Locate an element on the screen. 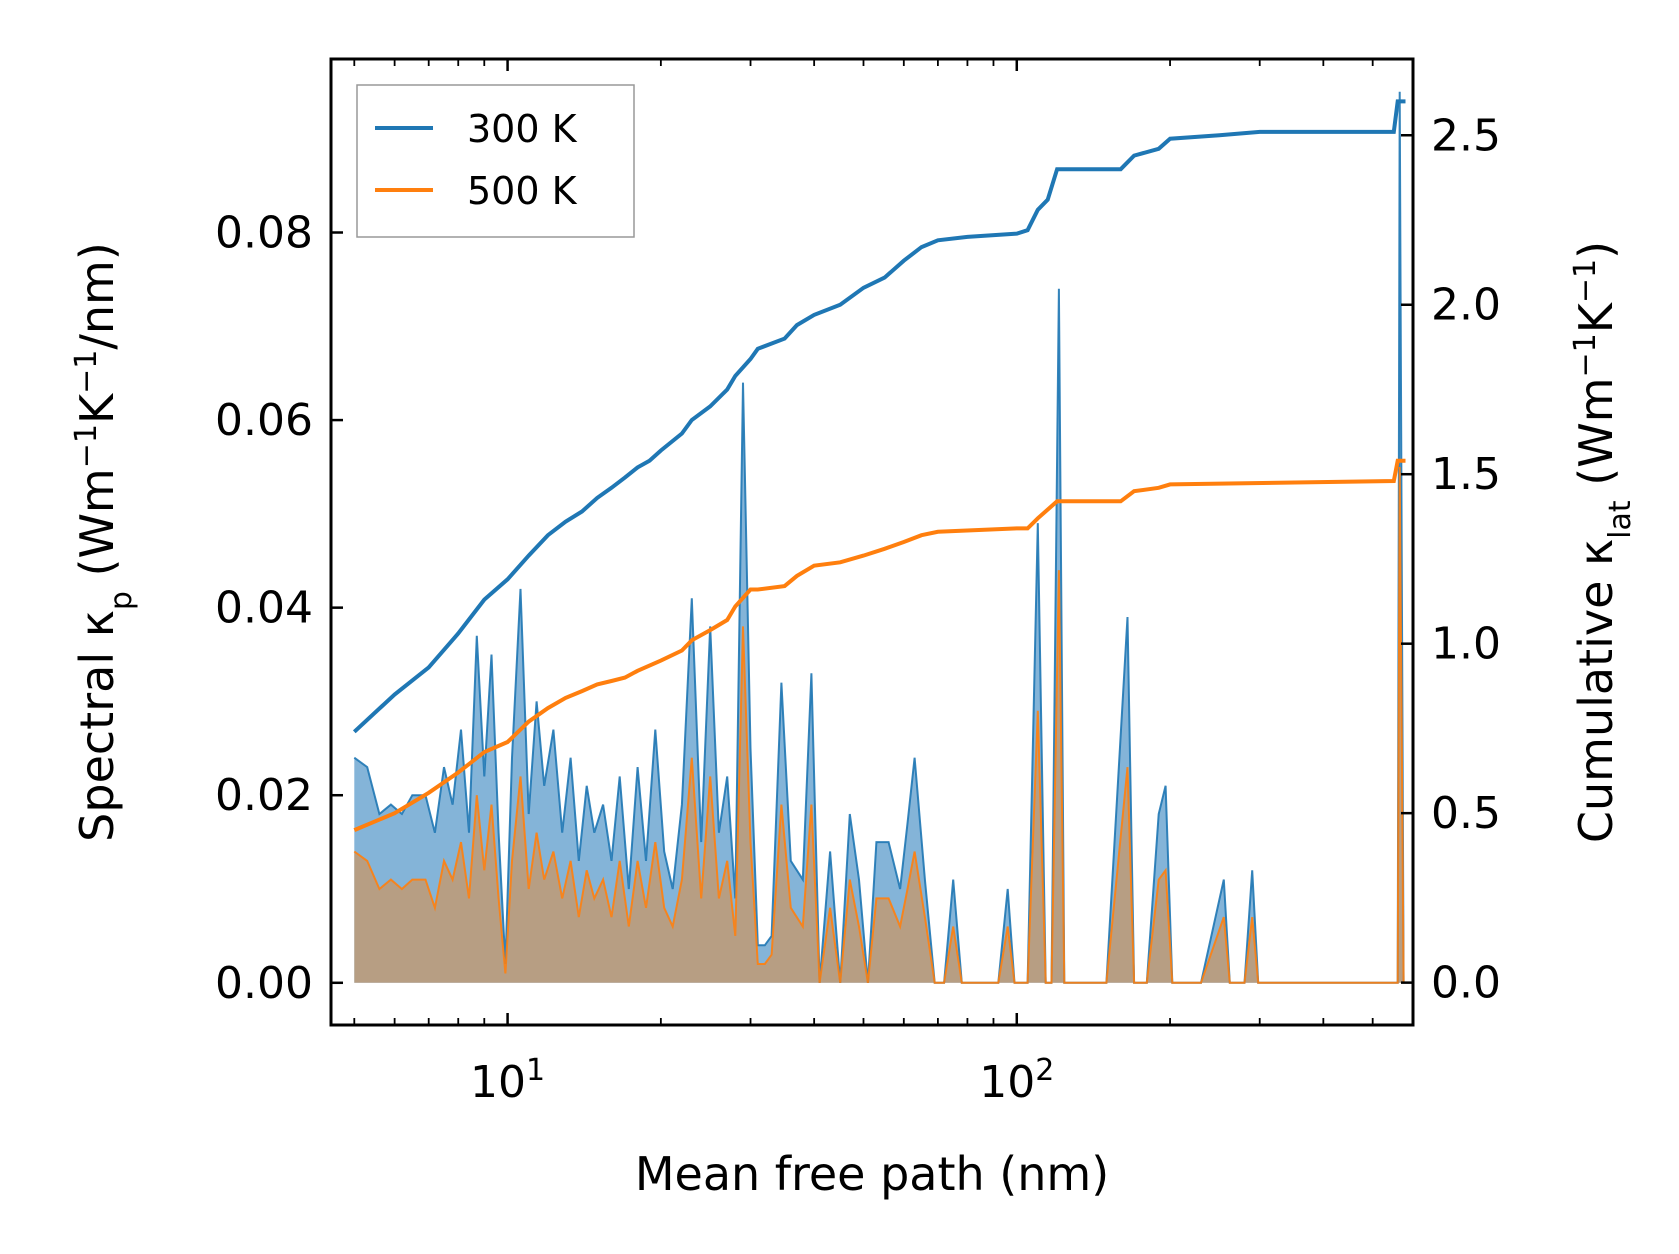 The width and height of the screenshot is (1679, 1254). x-axis-label: Mean free path (nm) is located at coordinates (872, 1174).